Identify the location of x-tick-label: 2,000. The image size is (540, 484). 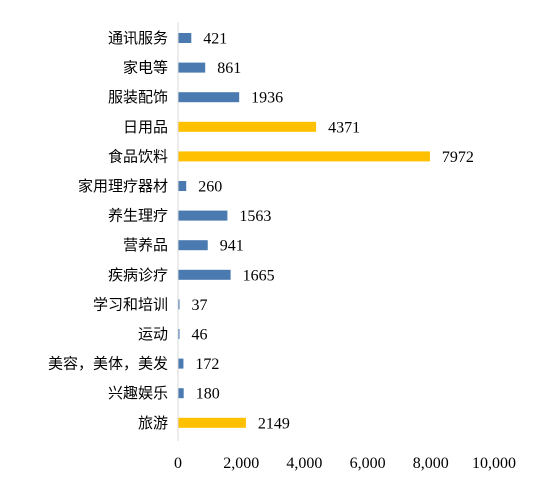
(241, 463).